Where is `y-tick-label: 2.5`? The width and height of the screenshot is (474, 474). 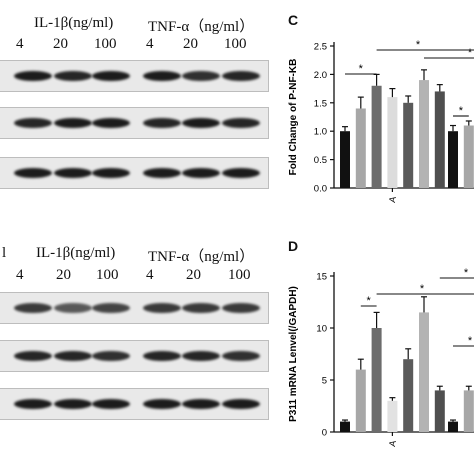
y-tick-label: 2.5 is located at coordinates (320, 47).